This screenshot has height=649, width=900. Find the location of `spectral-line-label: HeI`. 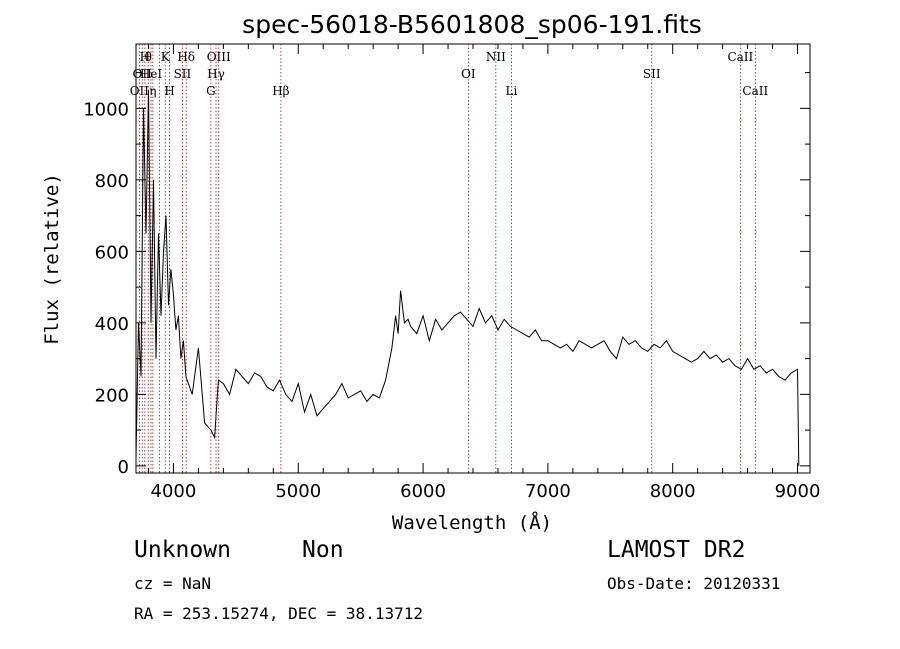

spectral-line-label: HeI is located at coordinates (151, 74).